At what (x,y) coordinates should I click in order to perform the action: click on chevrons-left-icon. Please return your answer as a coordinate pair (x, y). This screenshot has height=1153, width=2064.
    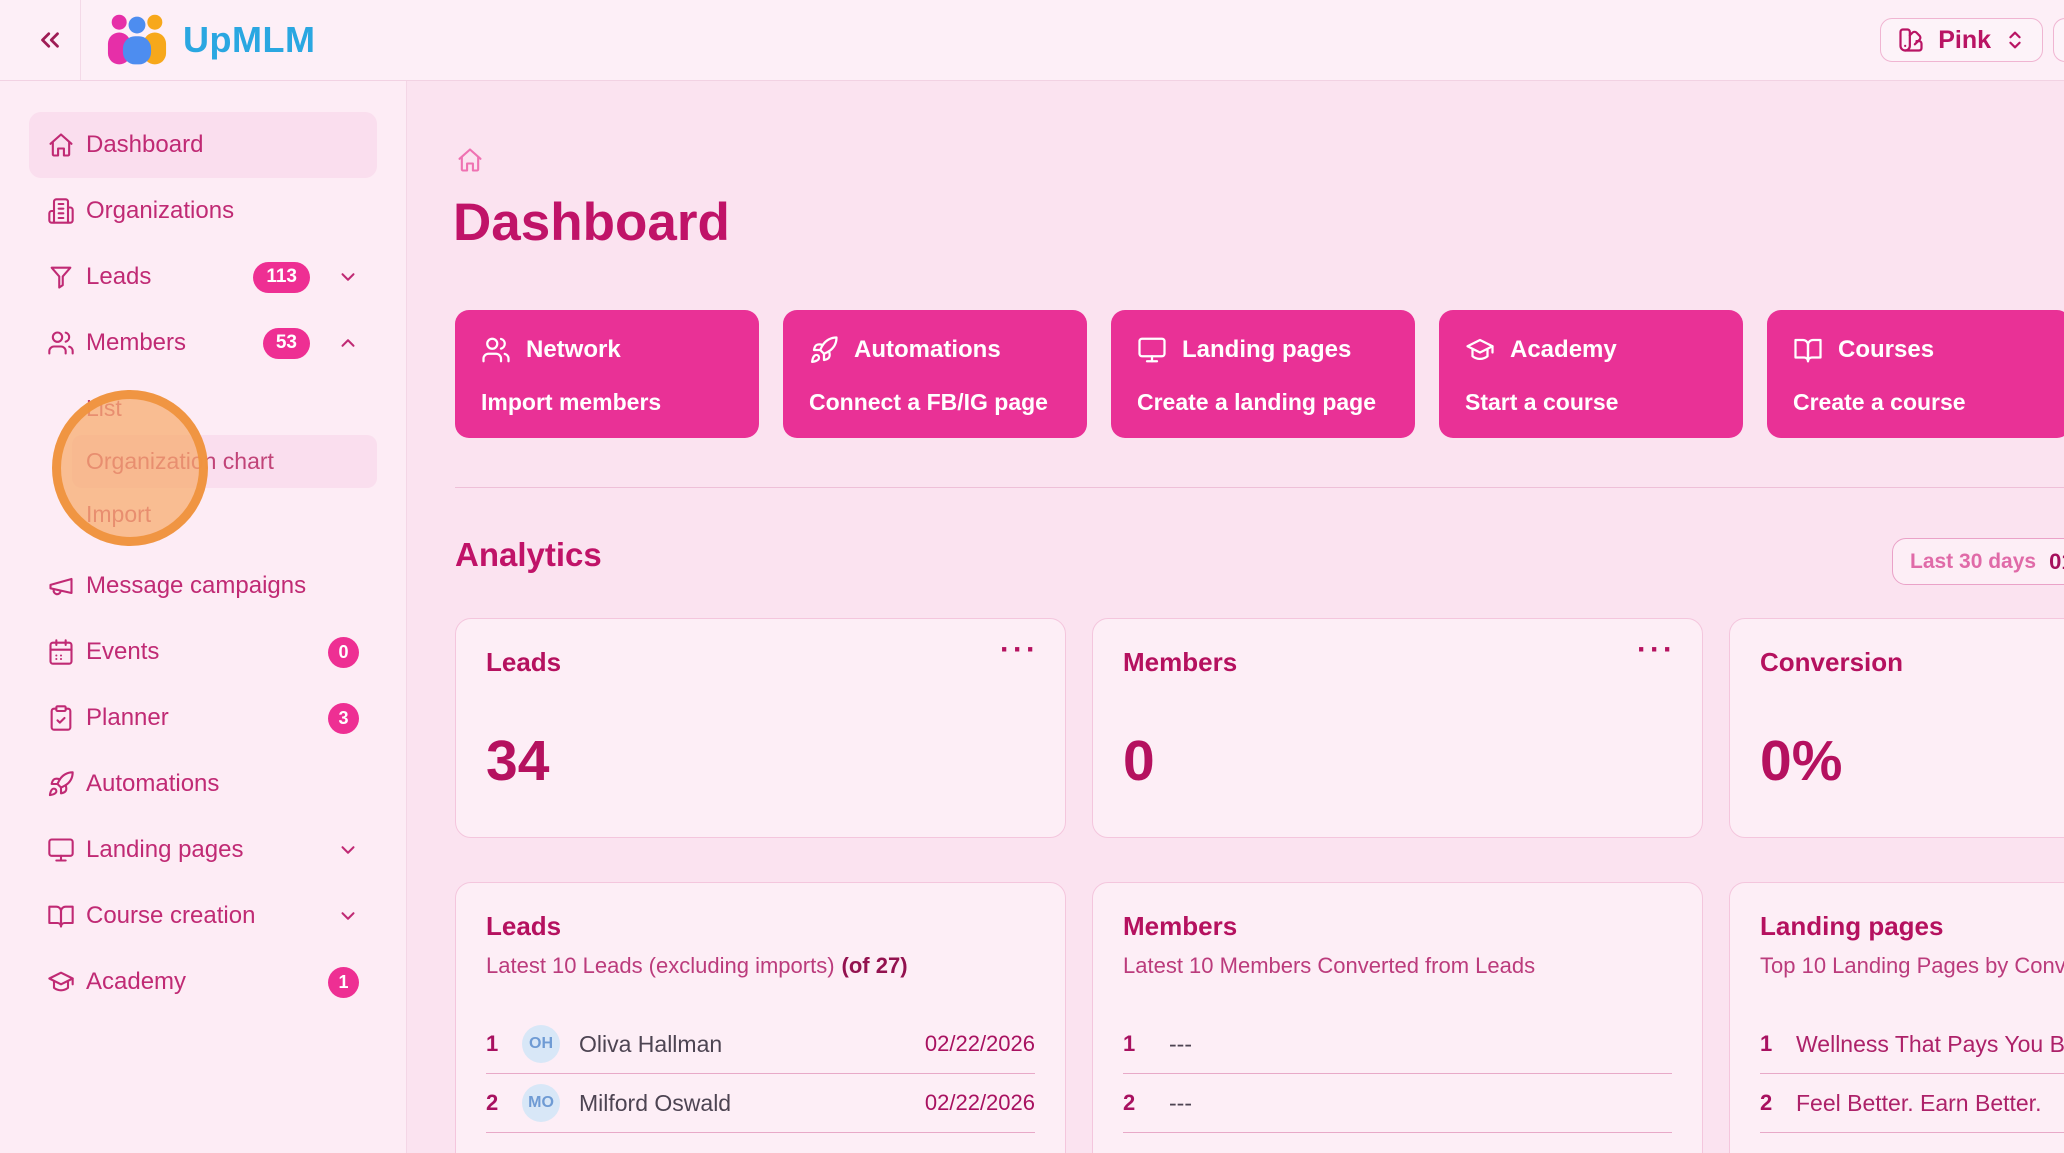
    Looking at the image, I should click on (50, 40).